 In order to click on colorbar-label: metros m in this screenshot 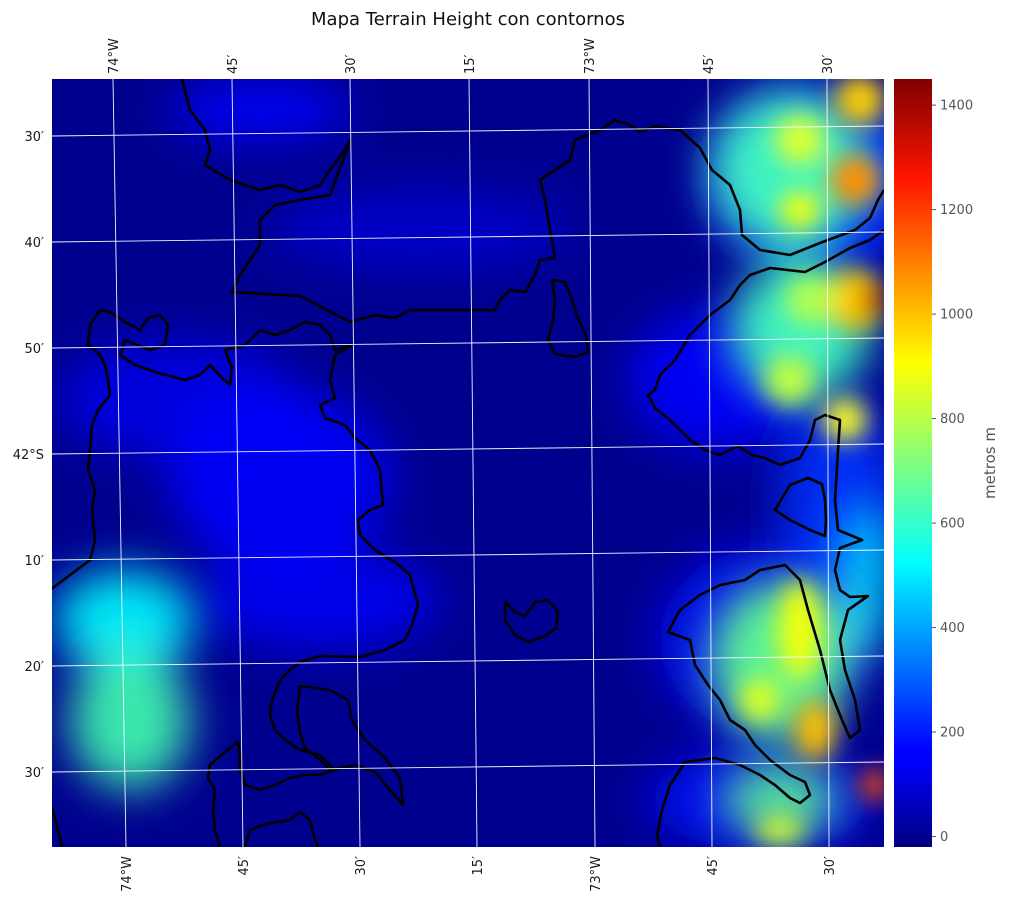, I will do `click(990, 463)`.